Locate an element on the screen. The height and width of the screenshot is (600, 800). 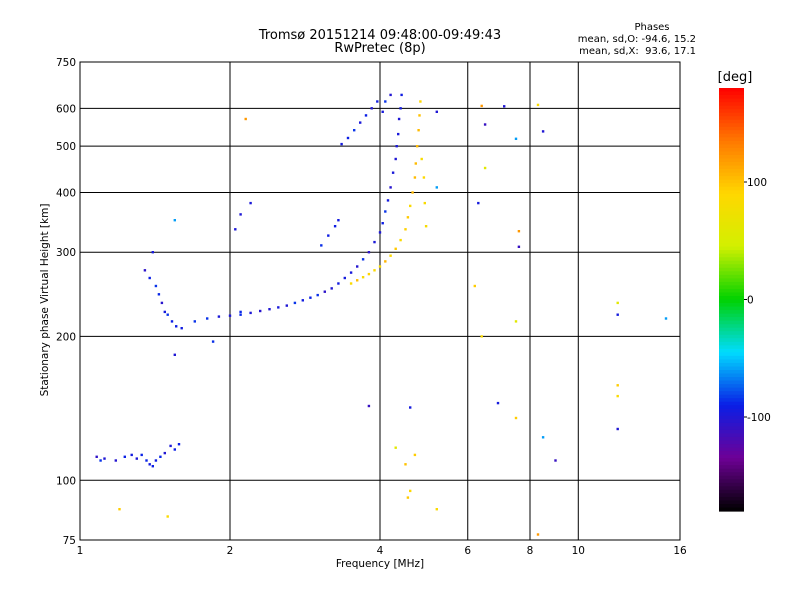
y-axis-ticks: 75 100 200 300 400 500 600 750 is located at coordinates (66, 302).